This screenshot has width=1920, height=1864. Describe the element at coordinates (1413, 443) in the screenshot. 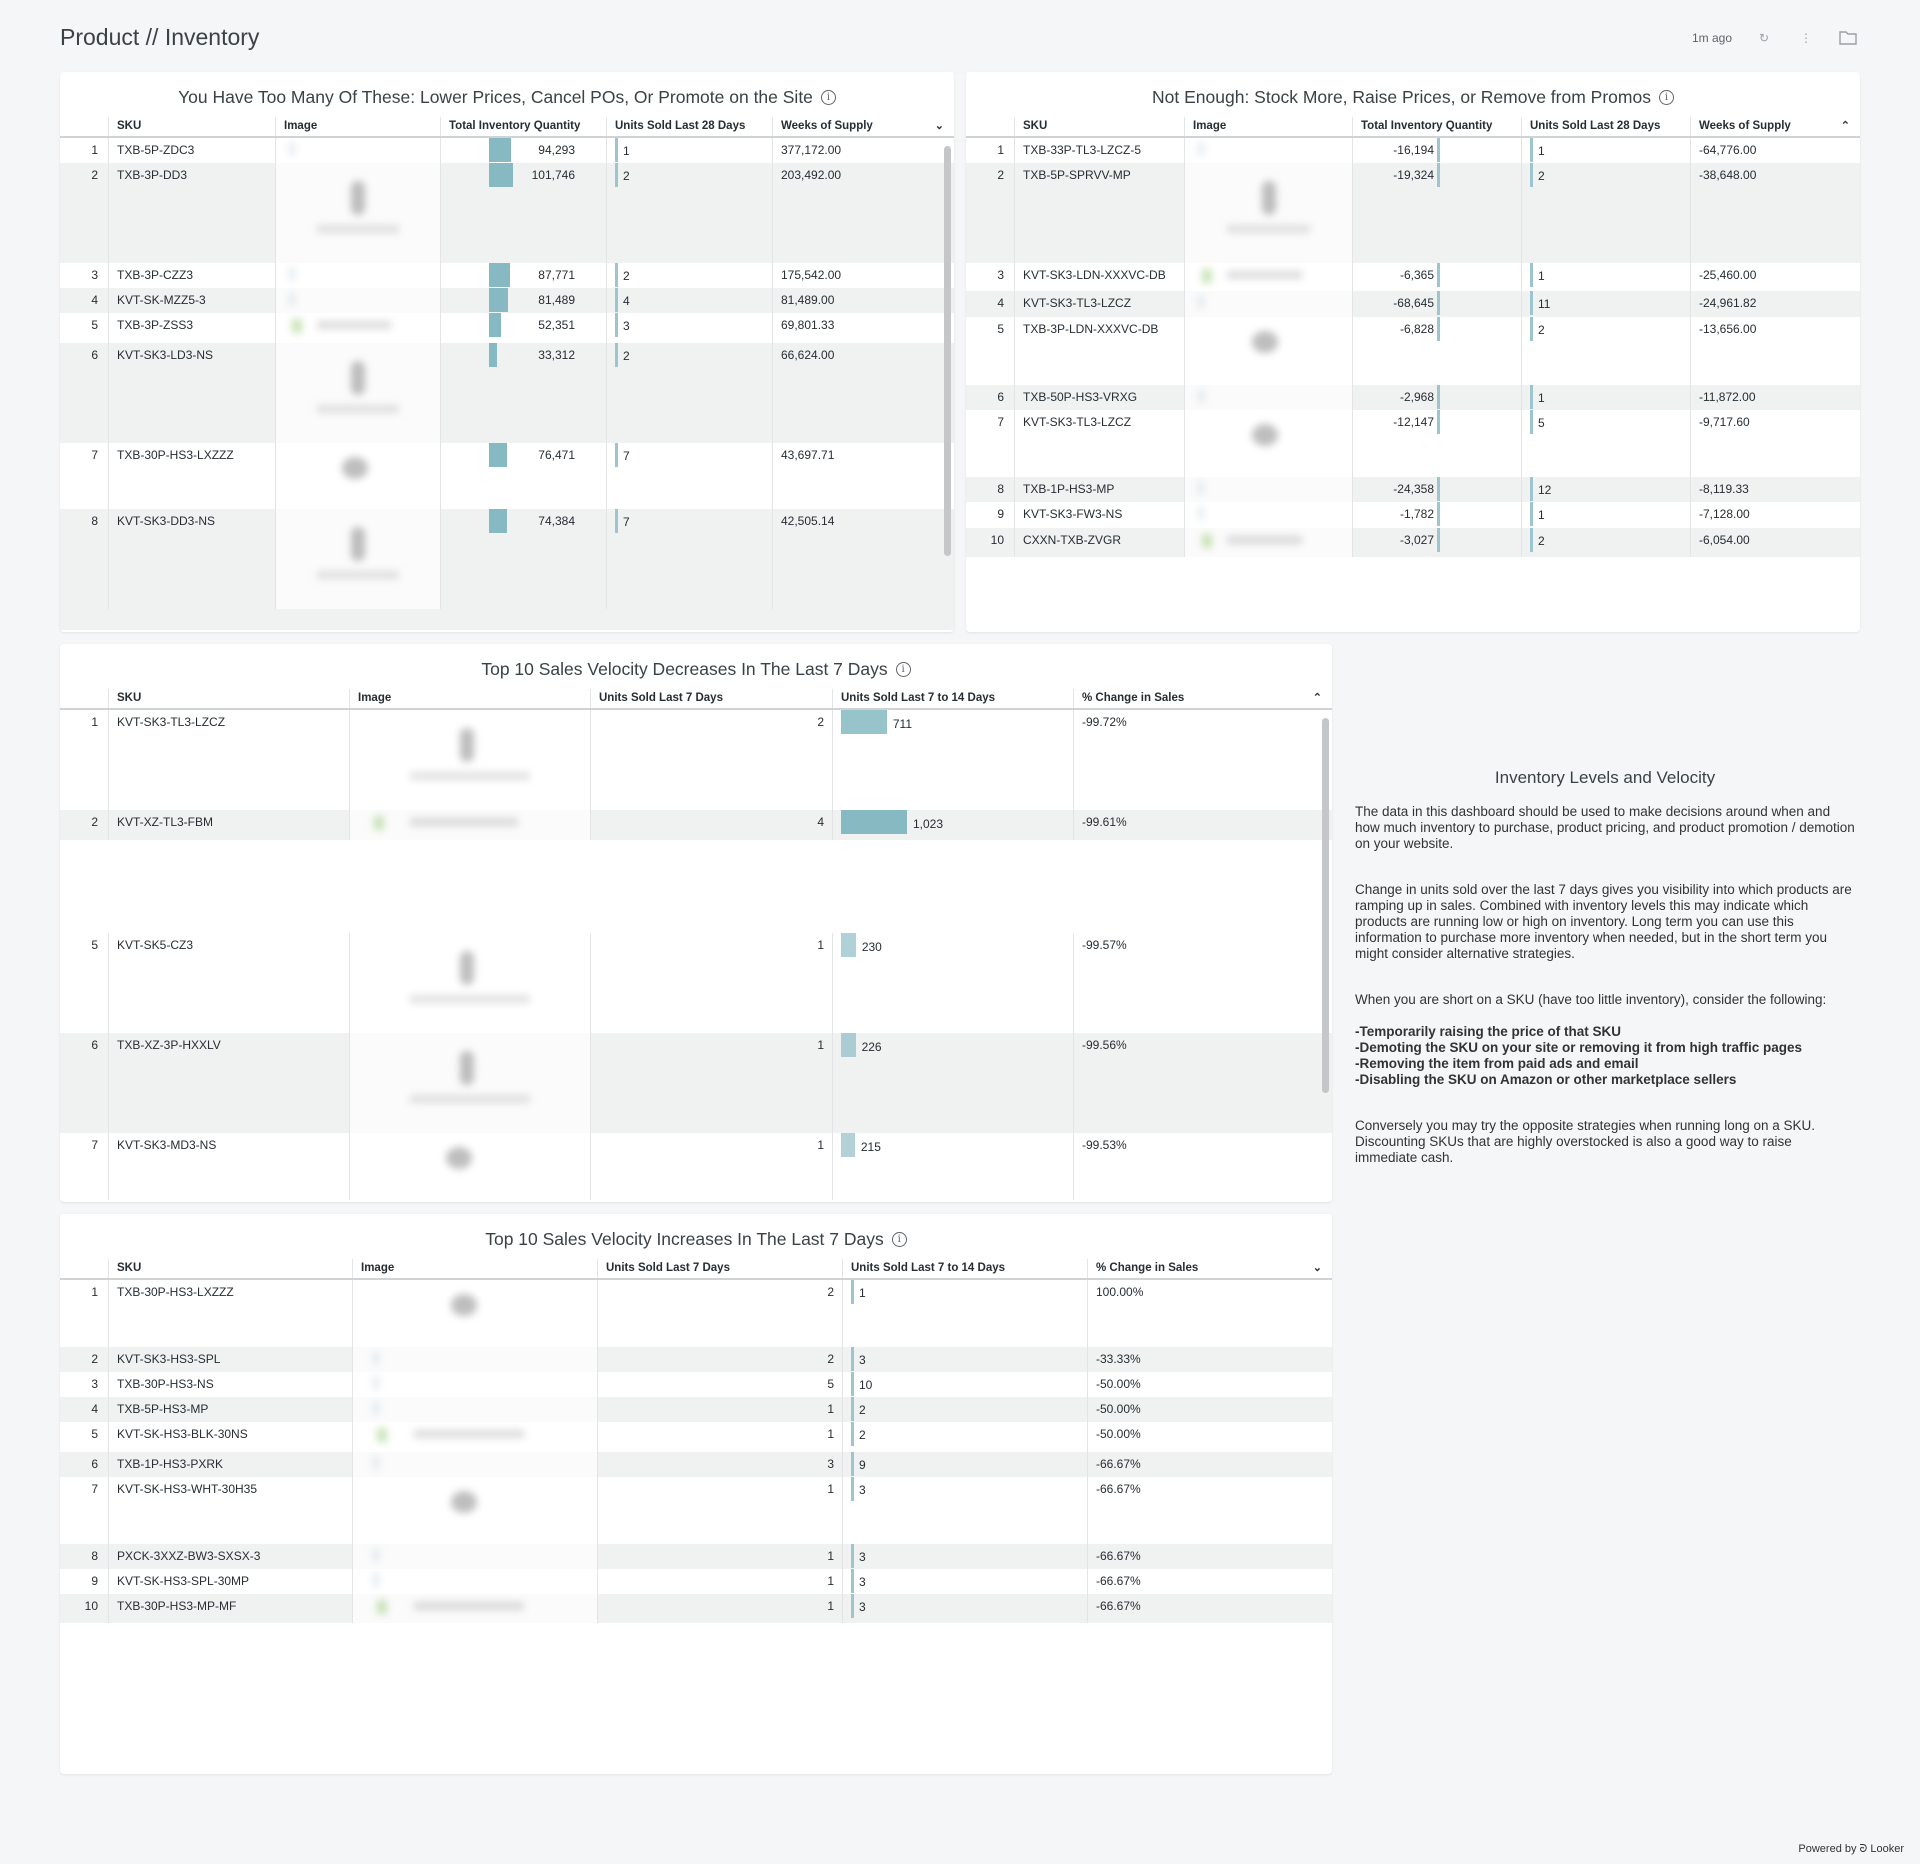

I see `table-row: 7 KVT-SK3-TL3-LZCZ -12,147 5 -9,717.60` at that location.